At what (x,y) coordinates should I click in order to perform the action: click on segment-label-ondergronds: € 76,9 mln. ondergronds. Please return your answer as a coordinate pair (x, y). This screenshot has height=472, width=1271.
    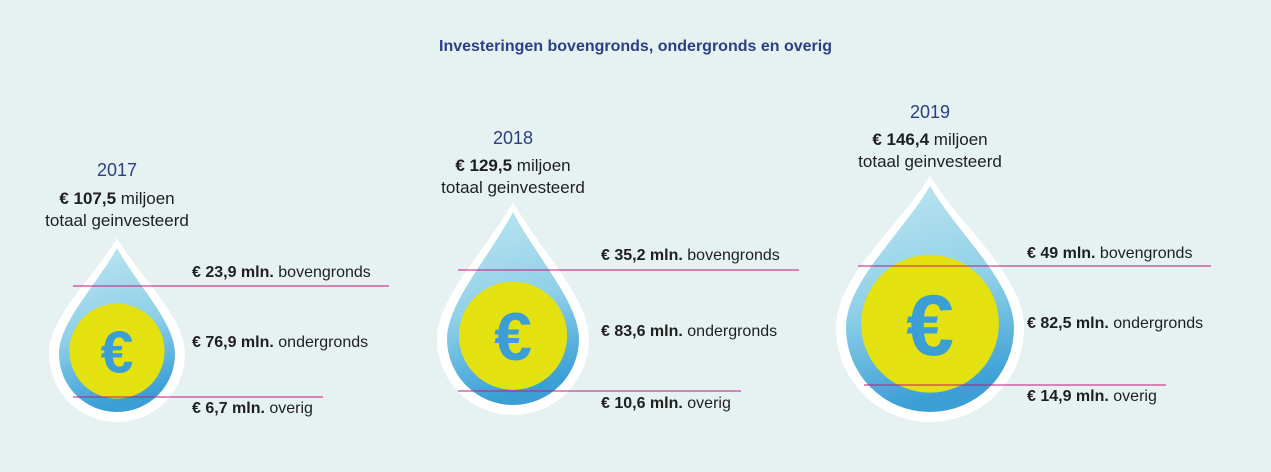
    Looking at the image, I should click on (280, 343).